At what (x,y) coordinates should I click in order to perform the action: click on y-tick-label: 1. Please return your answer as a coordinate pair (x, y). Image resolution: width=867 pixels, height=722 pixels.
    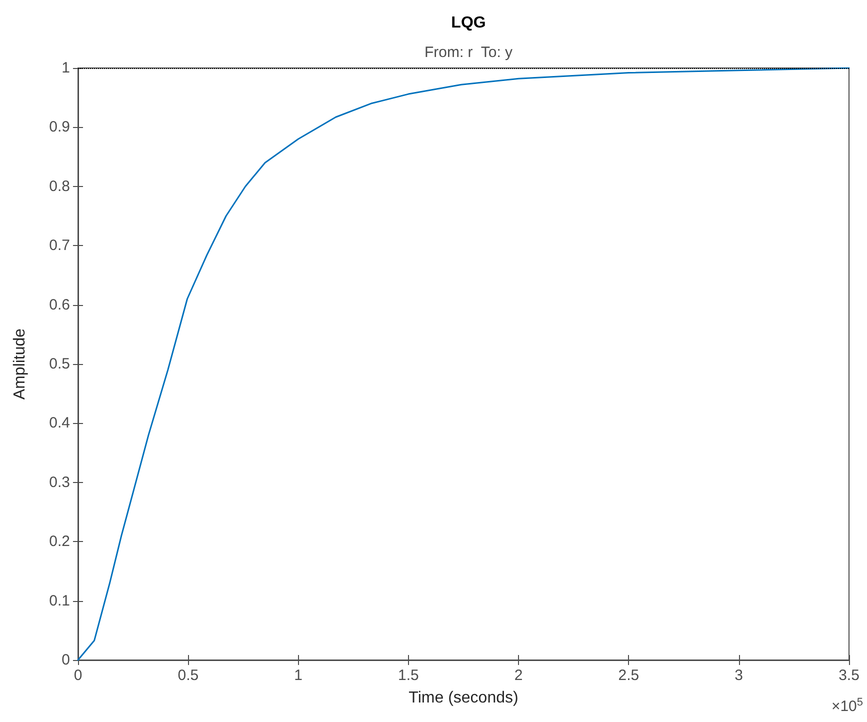
    Looking at the image, I should click on (66, 68).